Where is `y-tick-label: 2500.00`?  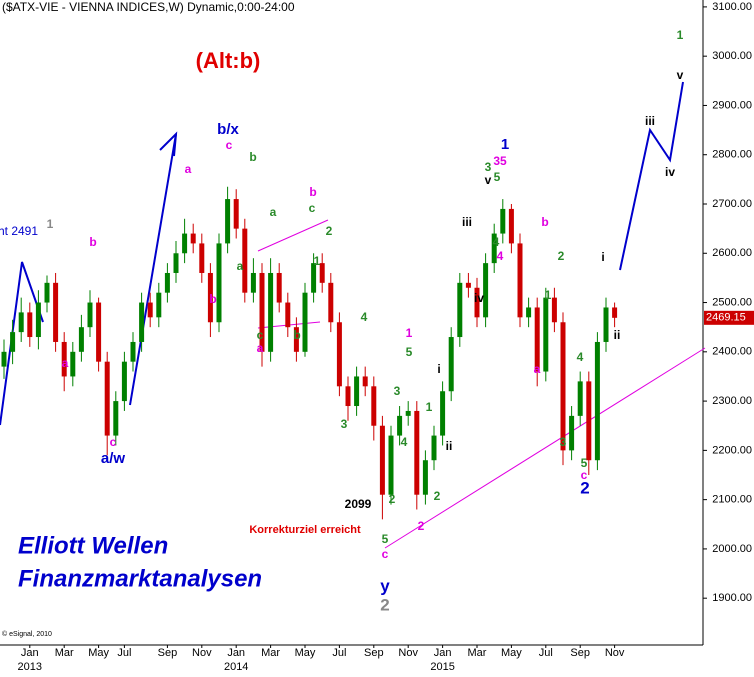 y-tick-label: 2500.00 is located at coordinates (732, 302).